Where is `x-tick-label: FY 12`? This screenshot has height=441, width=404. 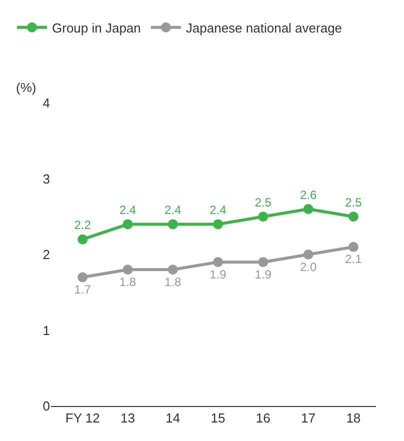
x-tick-label: FY 12 is located at coordinates (82, 418).